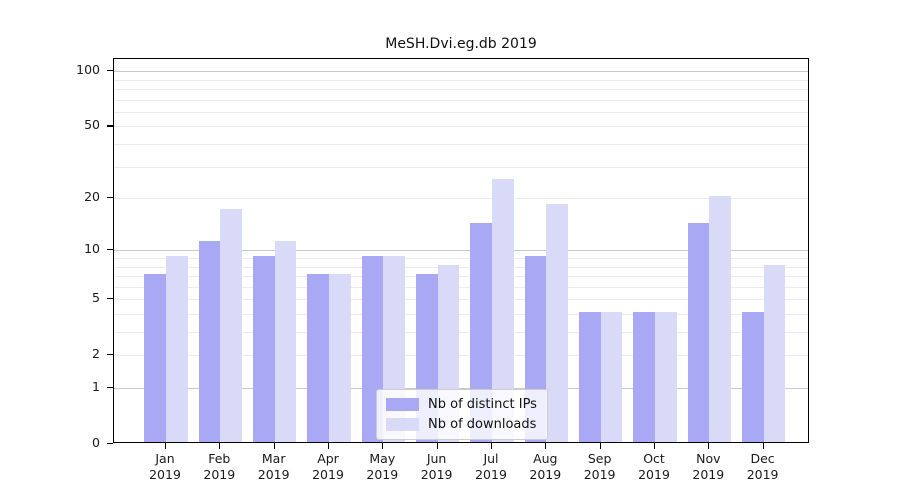 The height and width of the screenshot is (500, 900). Describe the element at coordinates (503, 310) in the screenshot. I see `bar-downloads-jul` at that location.